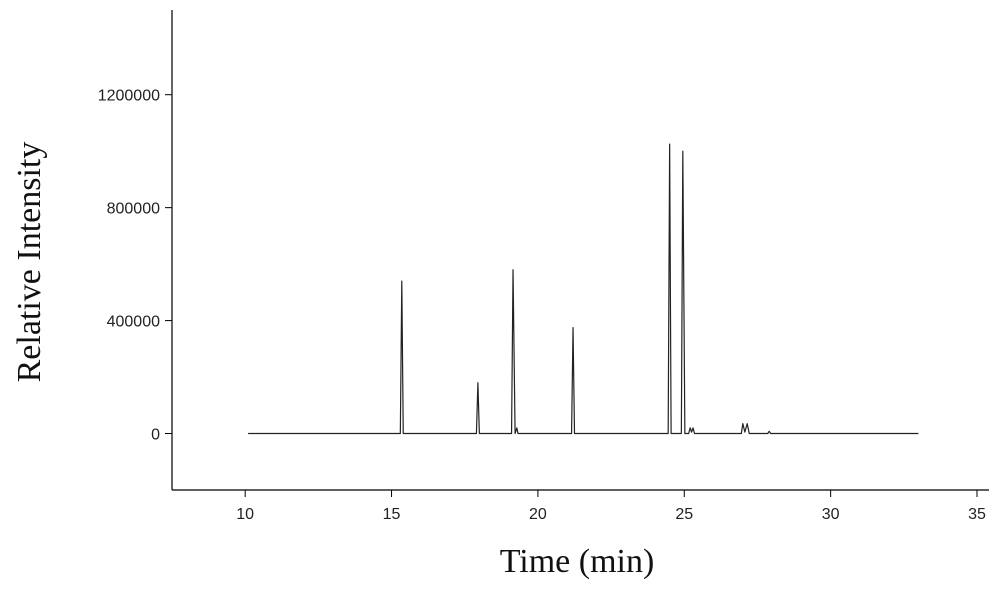  I want to click on x-axis-title: Time (min), so click(577, 561).